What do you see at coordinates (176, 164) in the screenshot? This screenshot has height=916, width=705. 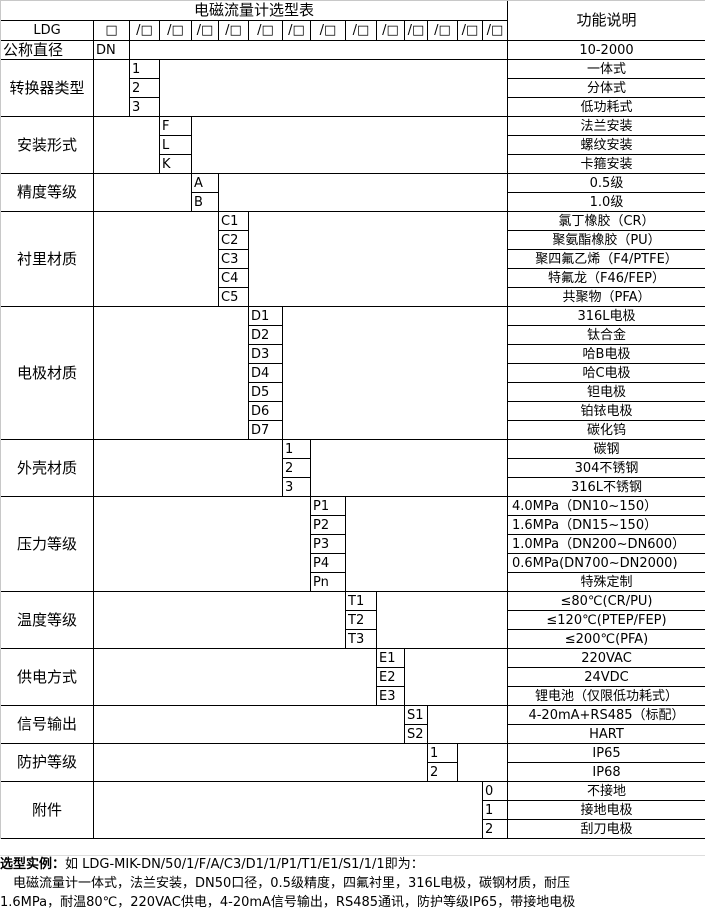 I see `option-code: K` at bounding box center [176, 164].